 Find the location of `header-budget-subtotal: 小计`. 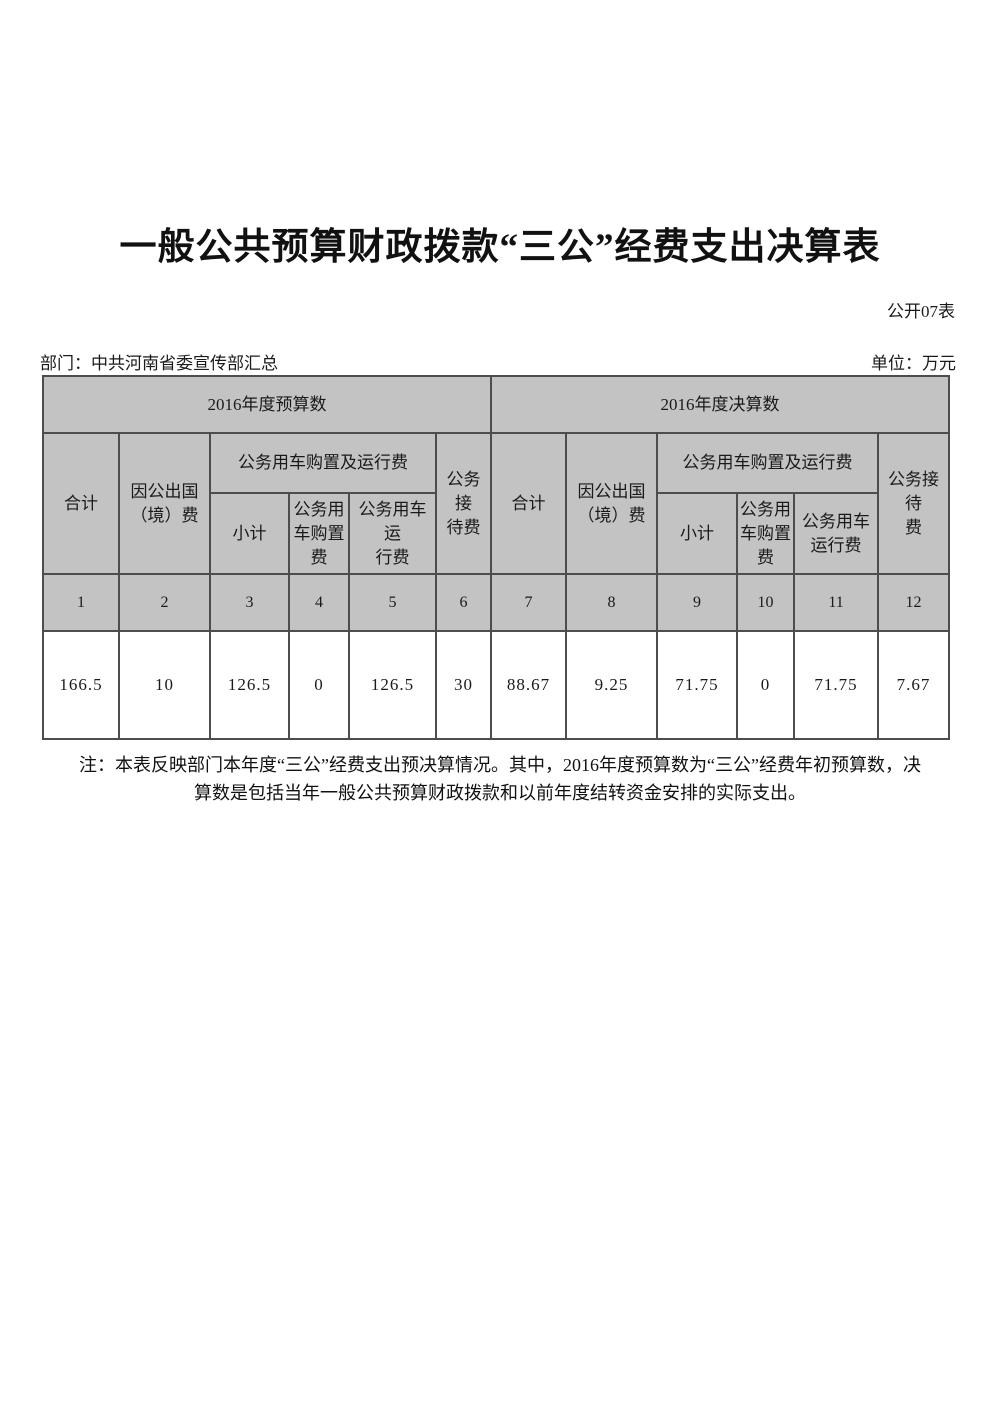

header-budget-subtotal: 小计 is located at coordinates (249, 533).